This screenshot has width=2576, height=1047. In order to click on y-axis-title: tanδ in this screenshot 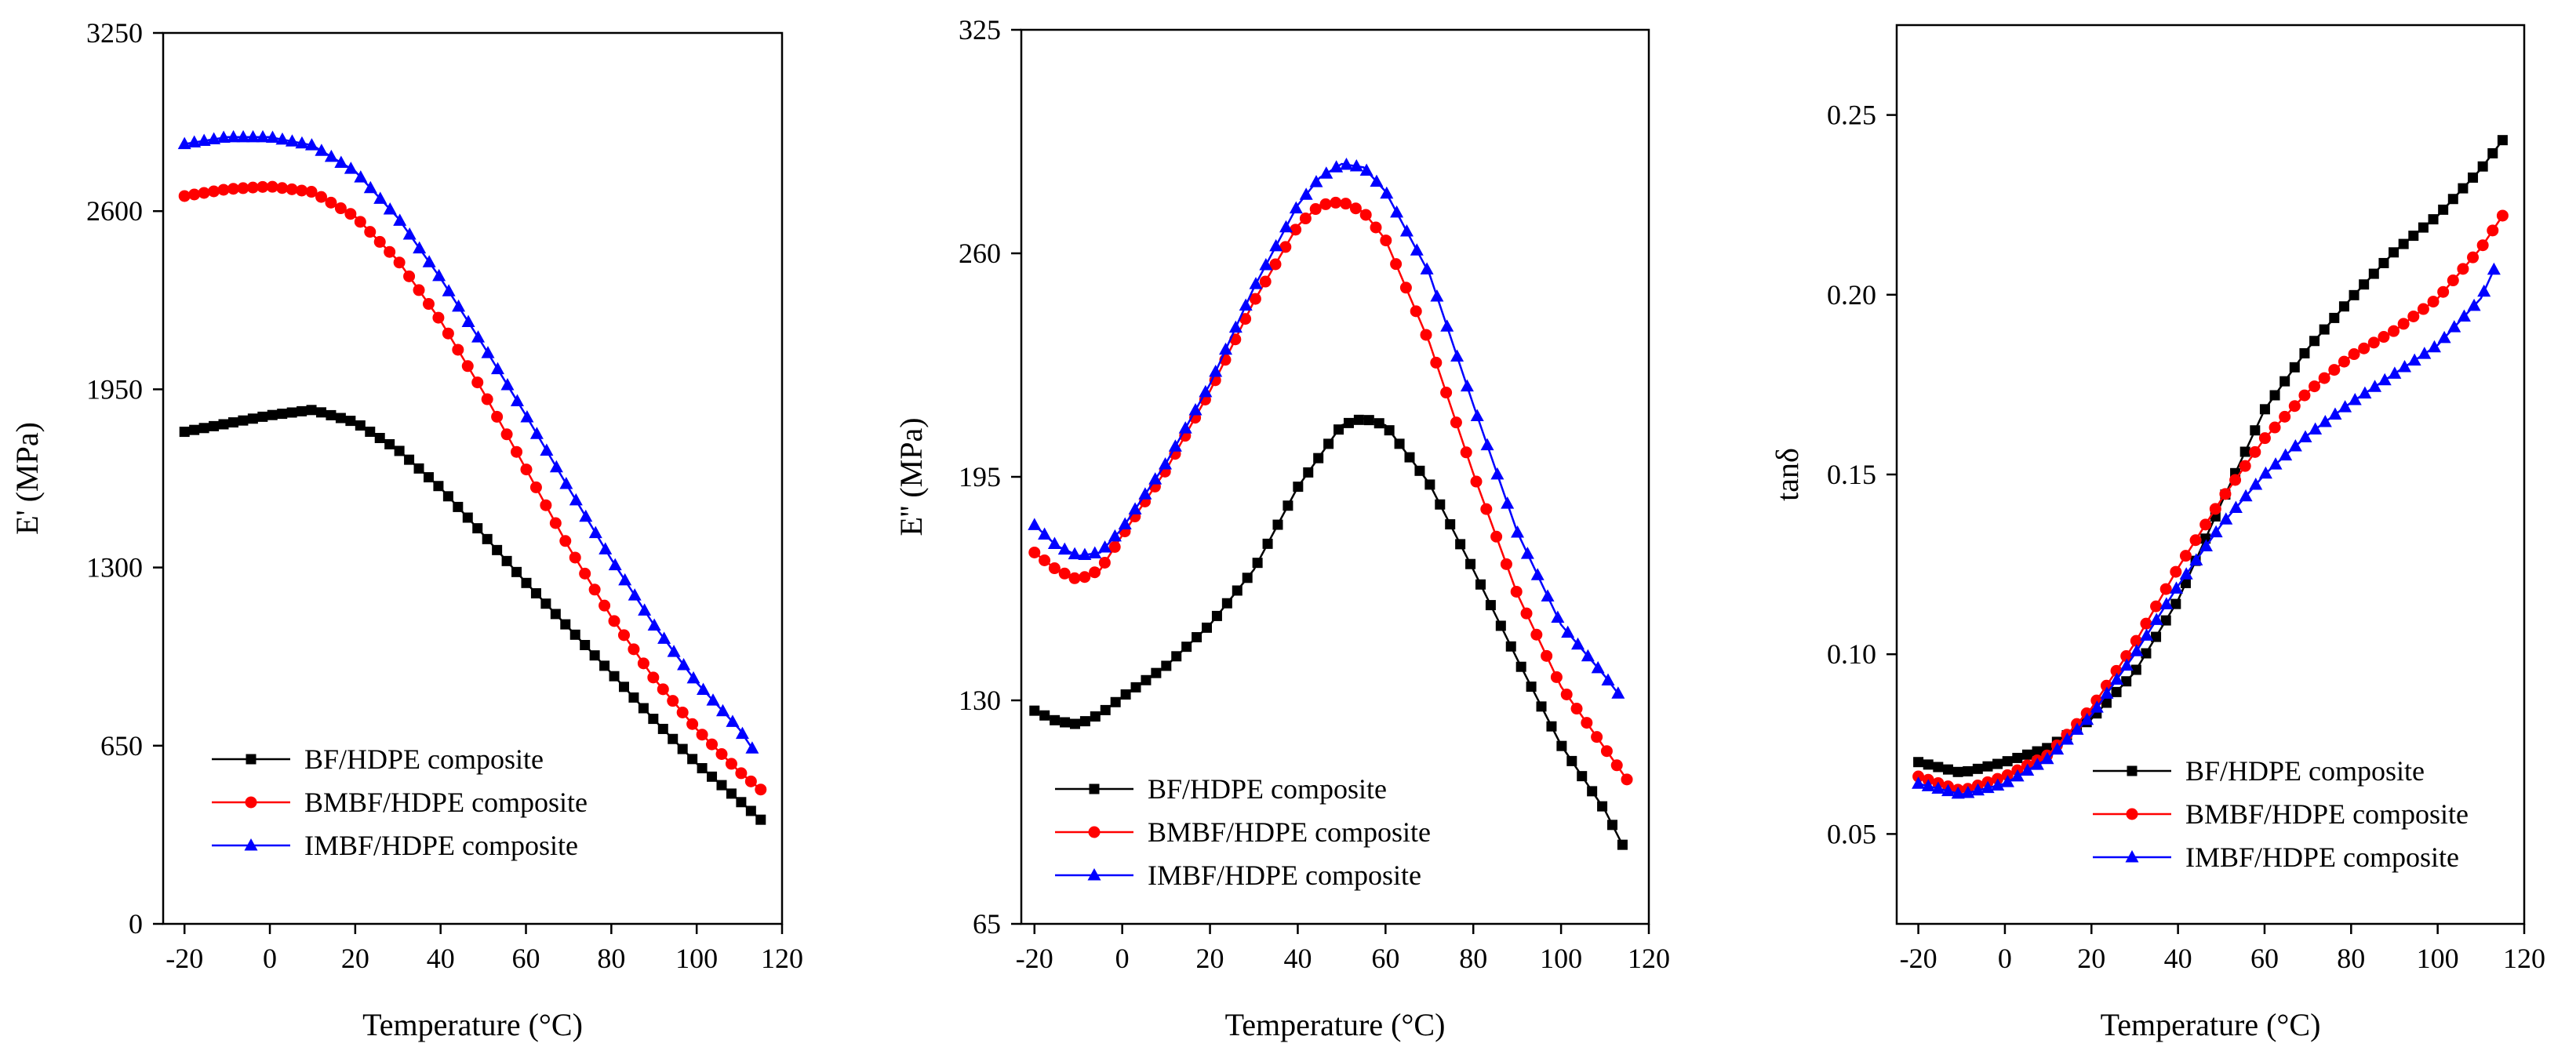, I will do `click(1787, 474)`.